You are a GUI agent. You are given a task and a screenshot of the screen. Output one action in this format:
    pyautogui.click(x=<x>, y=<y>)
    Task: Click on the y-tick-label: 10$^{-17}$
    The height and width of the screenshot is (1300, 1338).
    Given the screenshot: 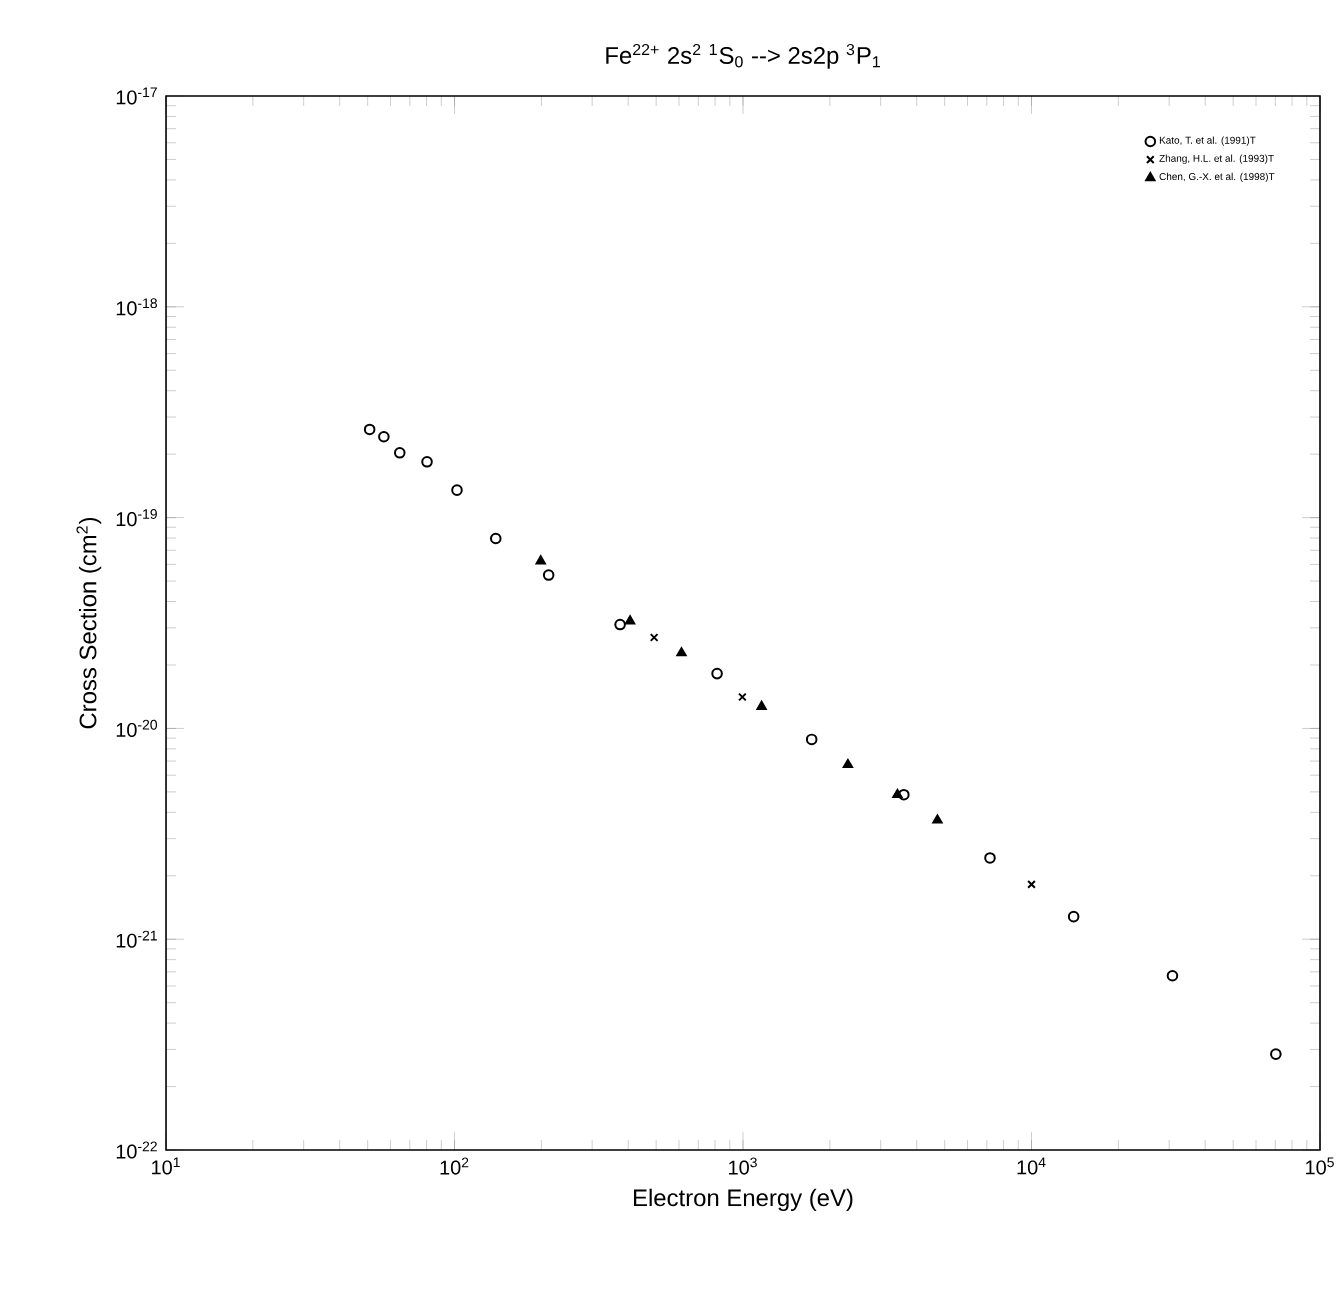 What is the action you would take?
    pyautogui.click(x=136, y=96)
    